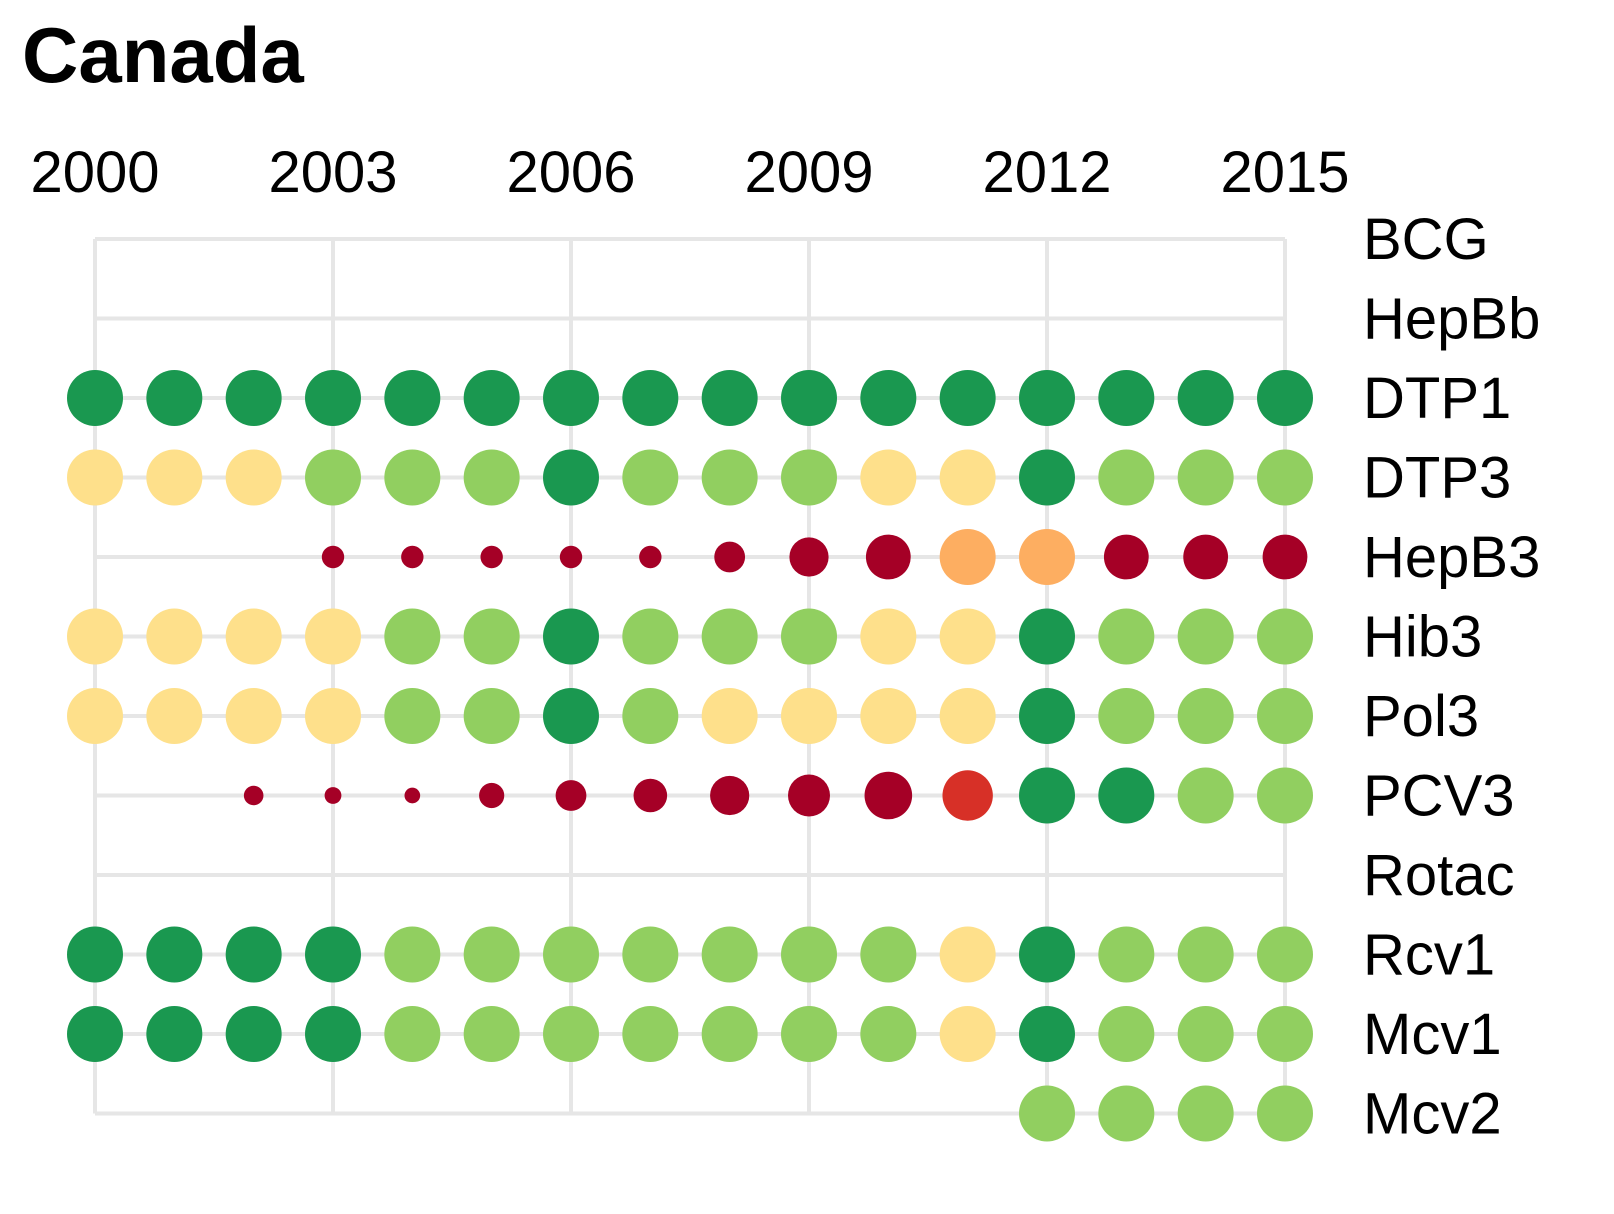 Image resolution: width=1614 pixels, height=1214 pixels. I want to click on y-tick-label: PCV3, so click(1439, 796).